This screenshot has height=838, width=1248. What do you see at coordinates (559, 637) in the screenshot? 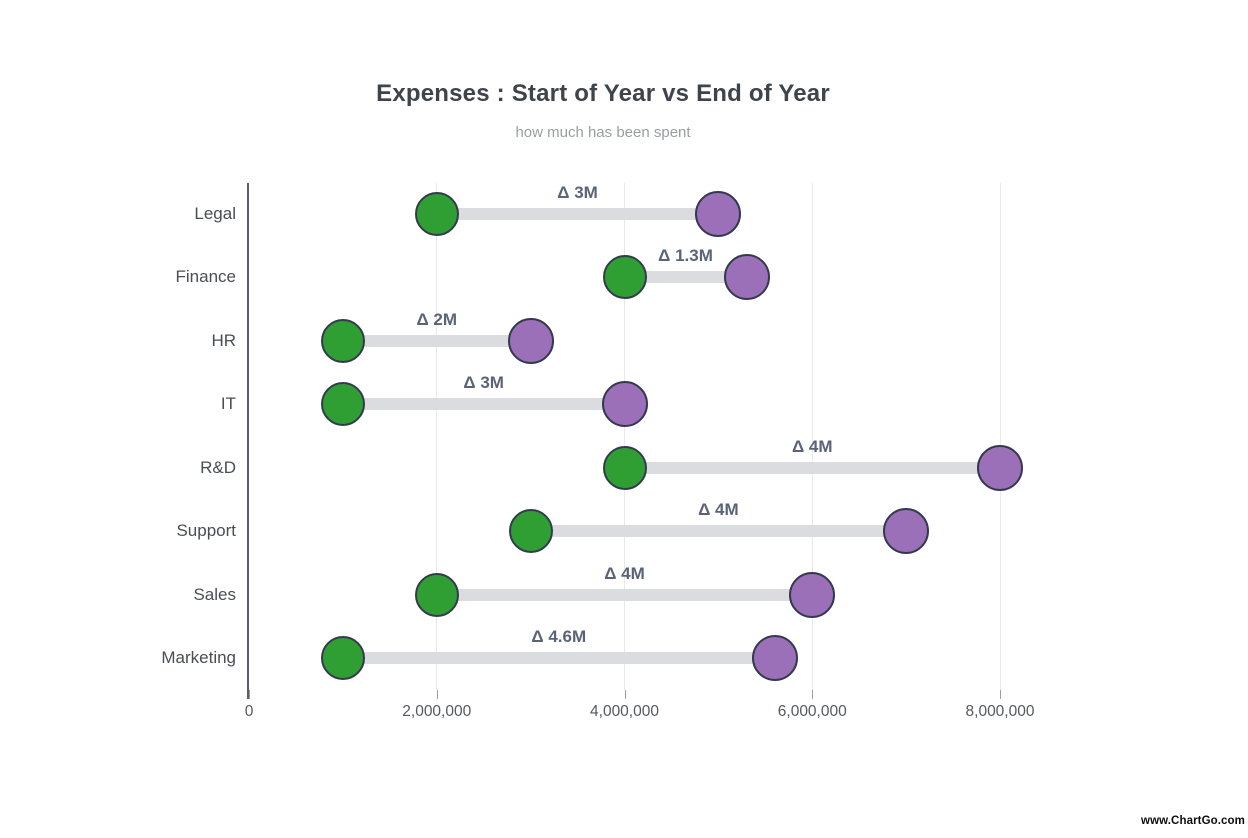
I see `delta-label: Δ 4.6M` at bounding box center [559, 637].